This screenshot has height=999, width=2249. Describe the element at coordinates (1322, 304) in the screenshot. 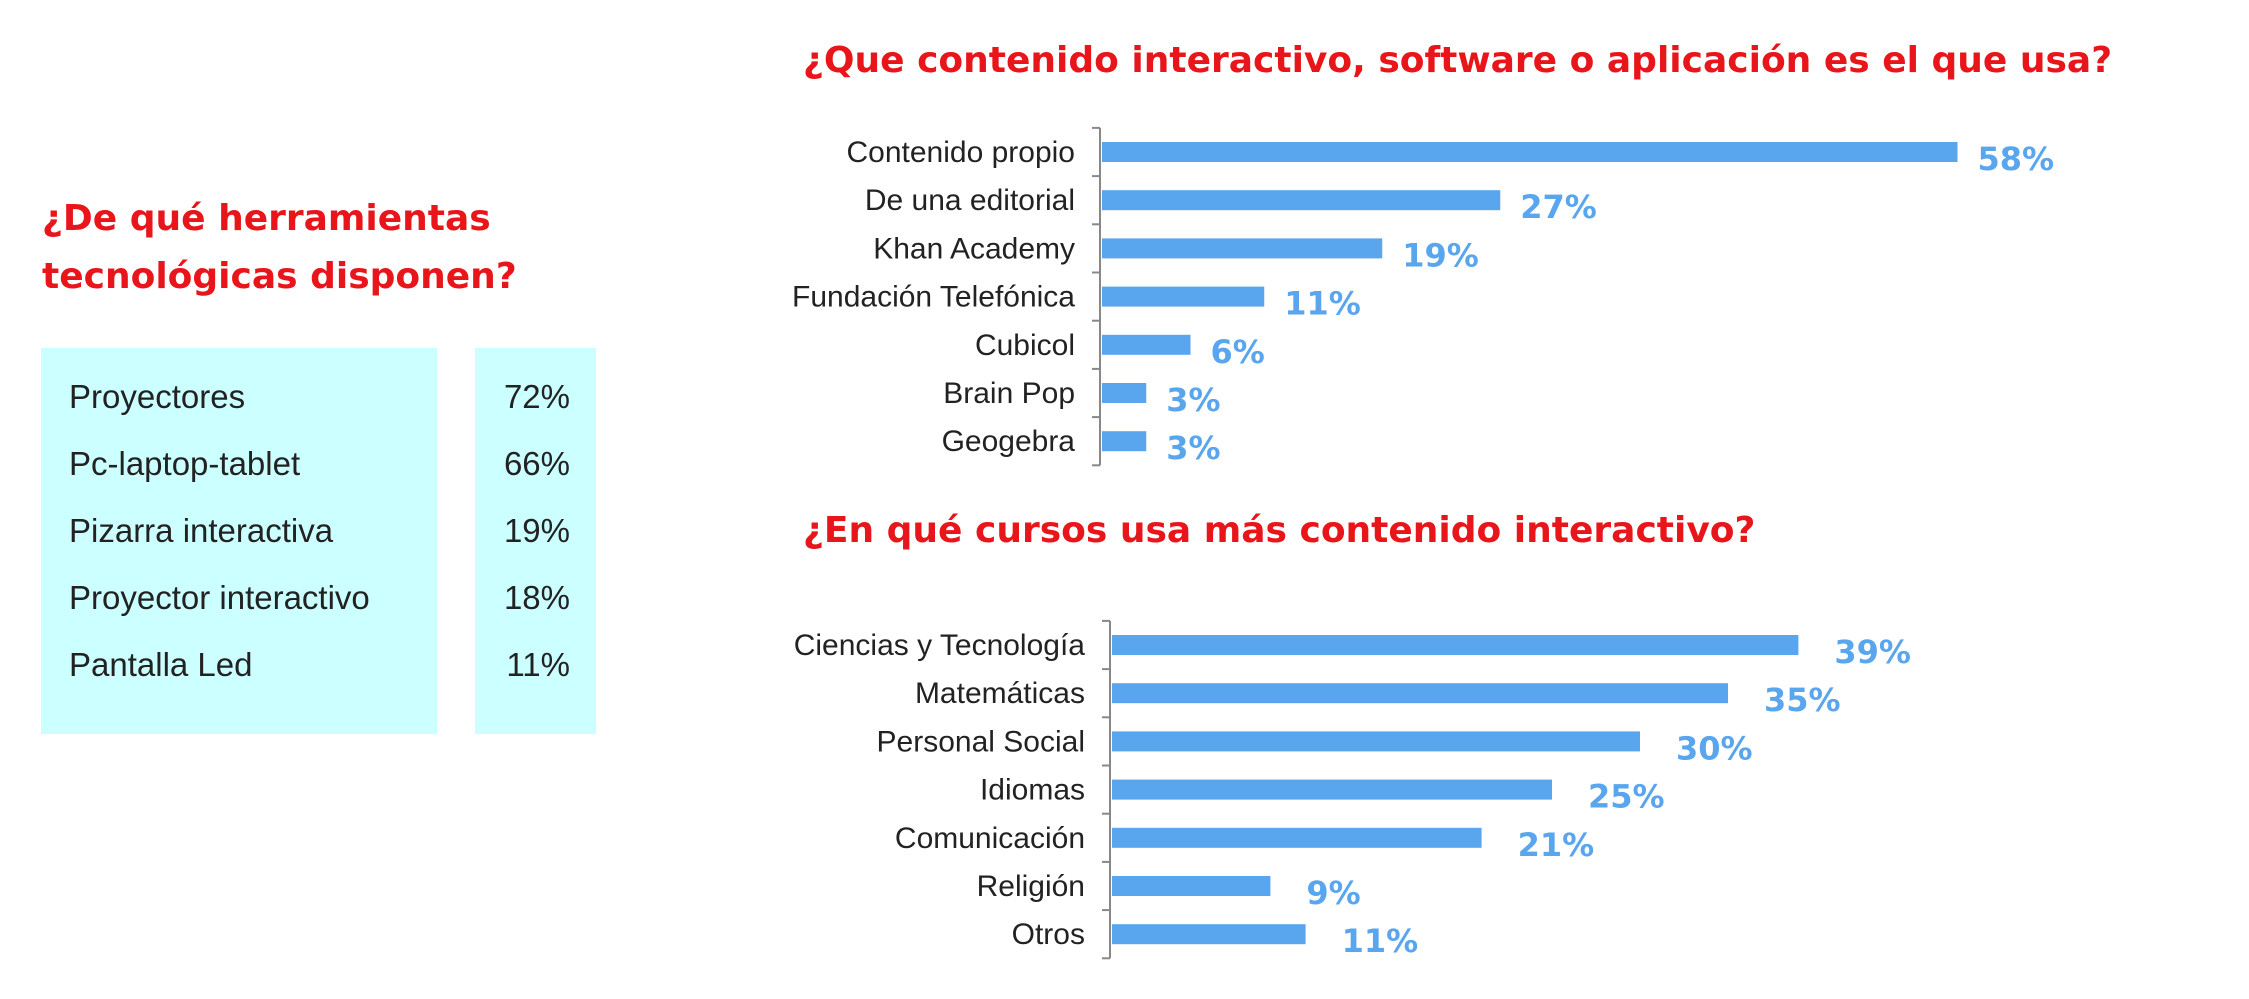

I see `value-label: 11%` at that location.